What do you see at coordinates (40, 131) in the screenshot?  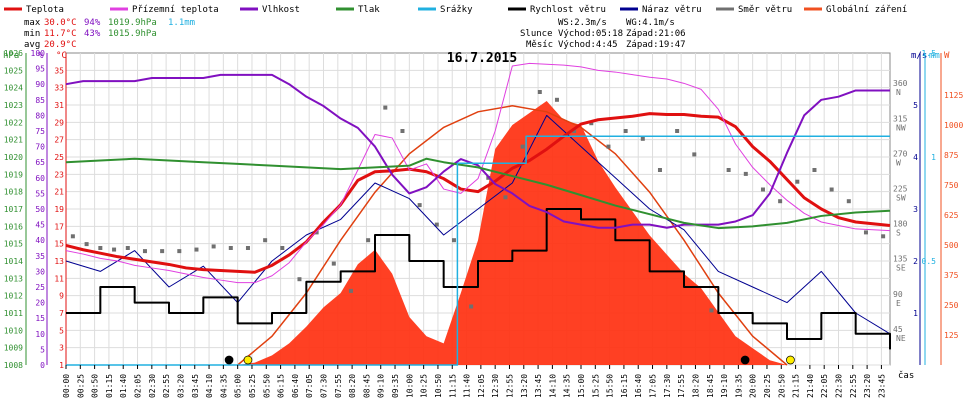 I see `tick-humidity: 75` at bounding box center [40, 131].